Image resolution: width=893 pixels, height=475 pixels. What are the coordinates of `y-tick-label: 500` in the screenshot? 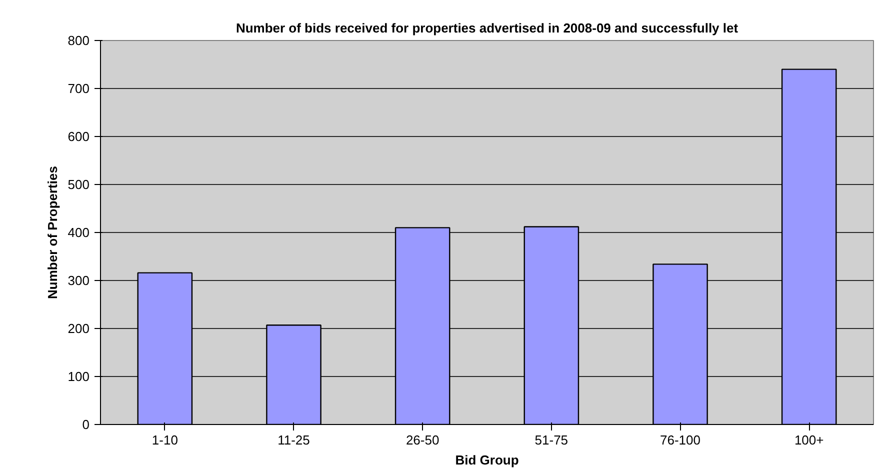 It's located at (79, 184).